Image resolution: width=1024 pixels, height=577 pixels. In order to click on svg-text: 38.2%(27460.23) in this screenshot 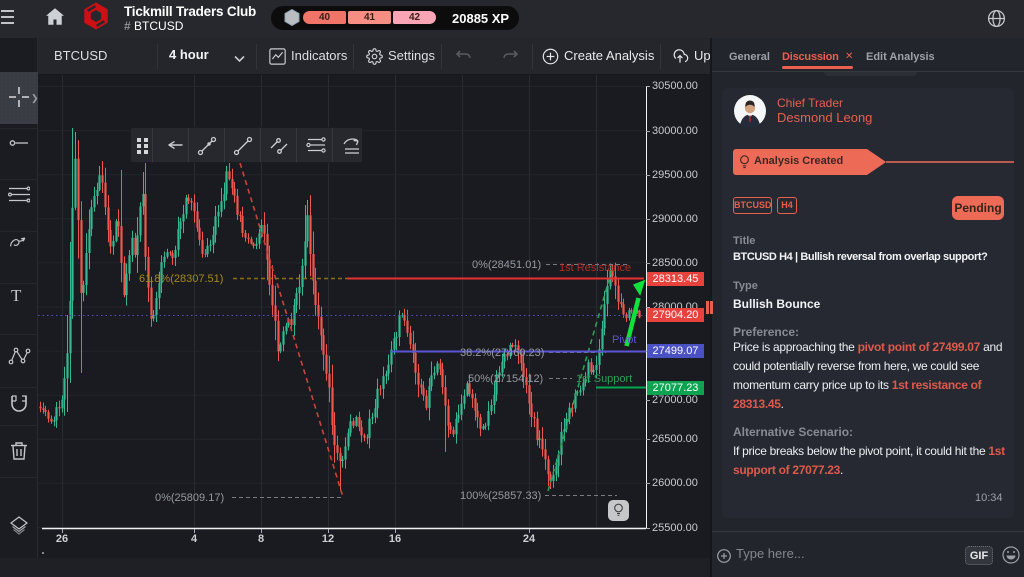, I will do `click(502, 353)`.